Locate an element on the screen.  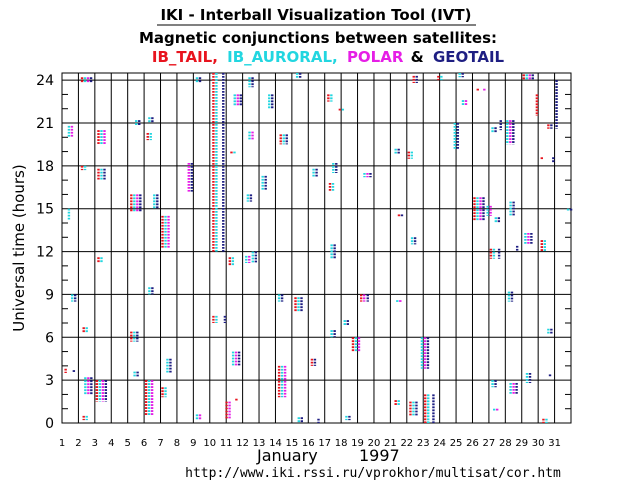
x-tick-label: 9 is located at coordinates (193, 443).